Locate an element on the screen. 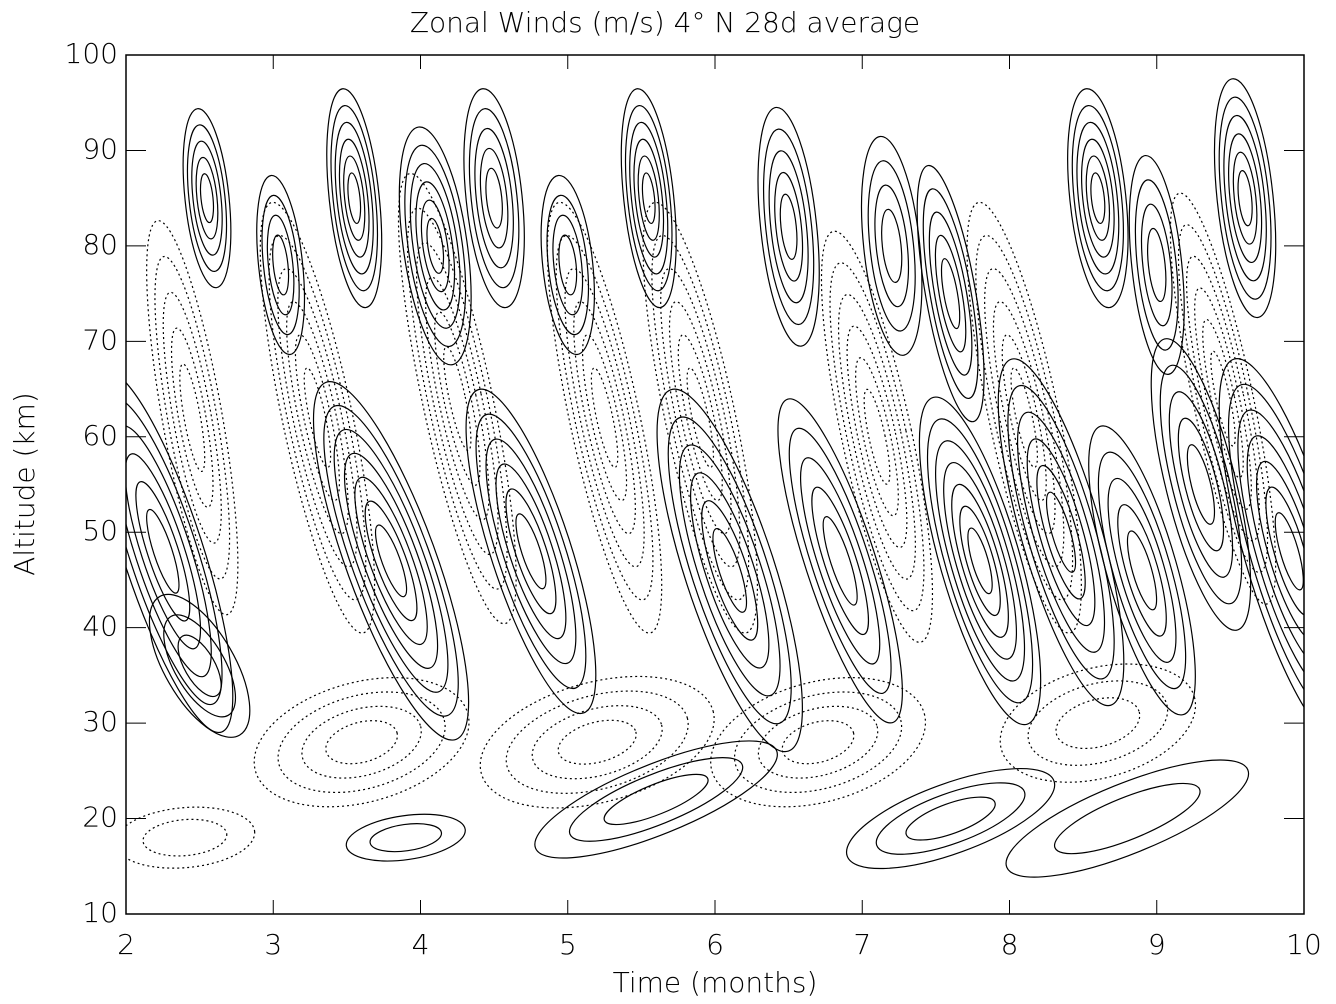  y-tick-label: 10 is located at coordinates (100, 912).